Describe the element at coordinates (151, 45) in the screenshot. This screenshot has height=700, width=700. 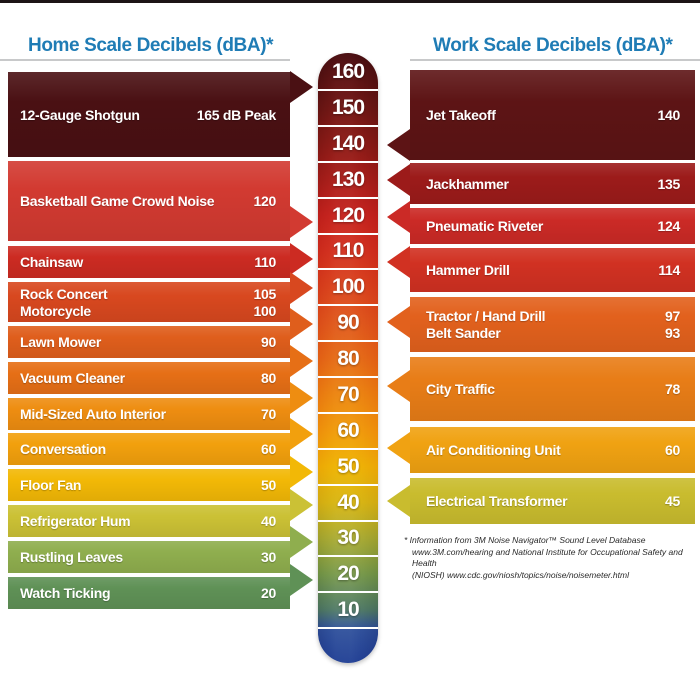
I see `home-scale-title: Home Scale Decibels (dBA)*` at that location.